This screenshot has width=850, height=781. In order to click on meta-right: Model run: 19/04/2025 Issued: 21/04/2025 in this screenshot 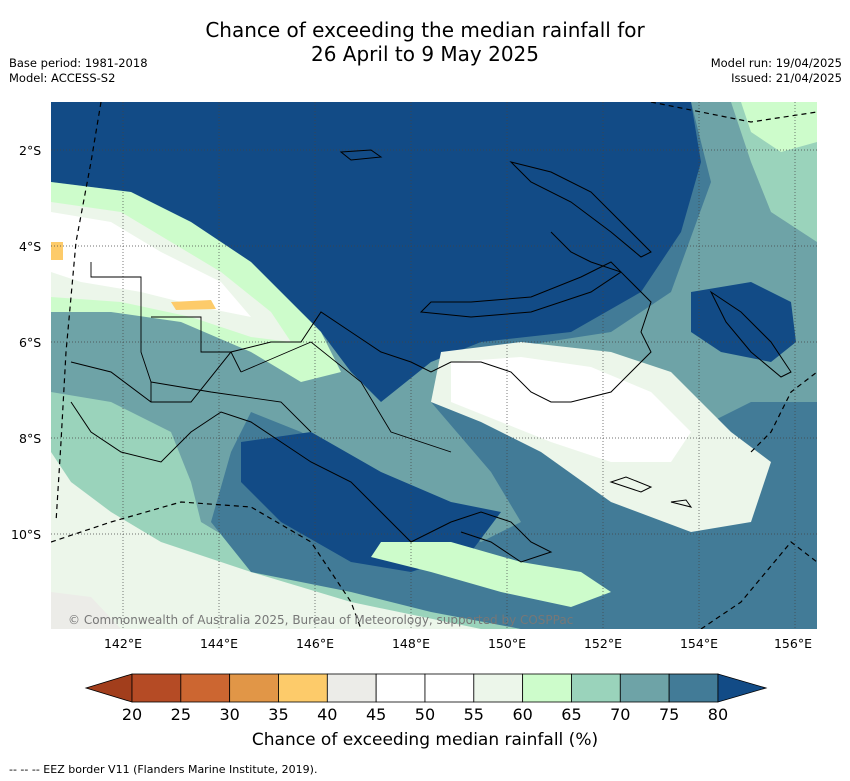, I will do `click(776, 71)`.